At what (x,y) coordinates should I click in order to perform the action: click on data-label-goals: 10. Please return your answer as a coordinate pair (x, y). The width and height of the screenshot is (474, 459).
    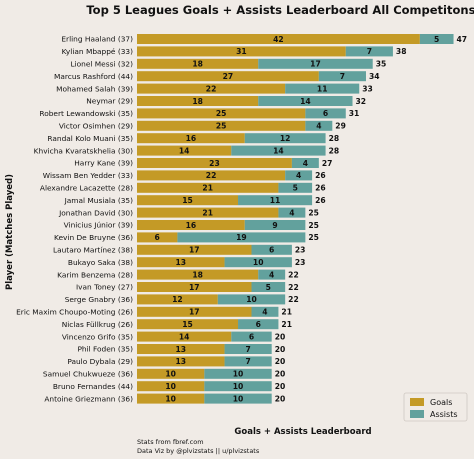
    Looking at the image, I should click on (170, 386).